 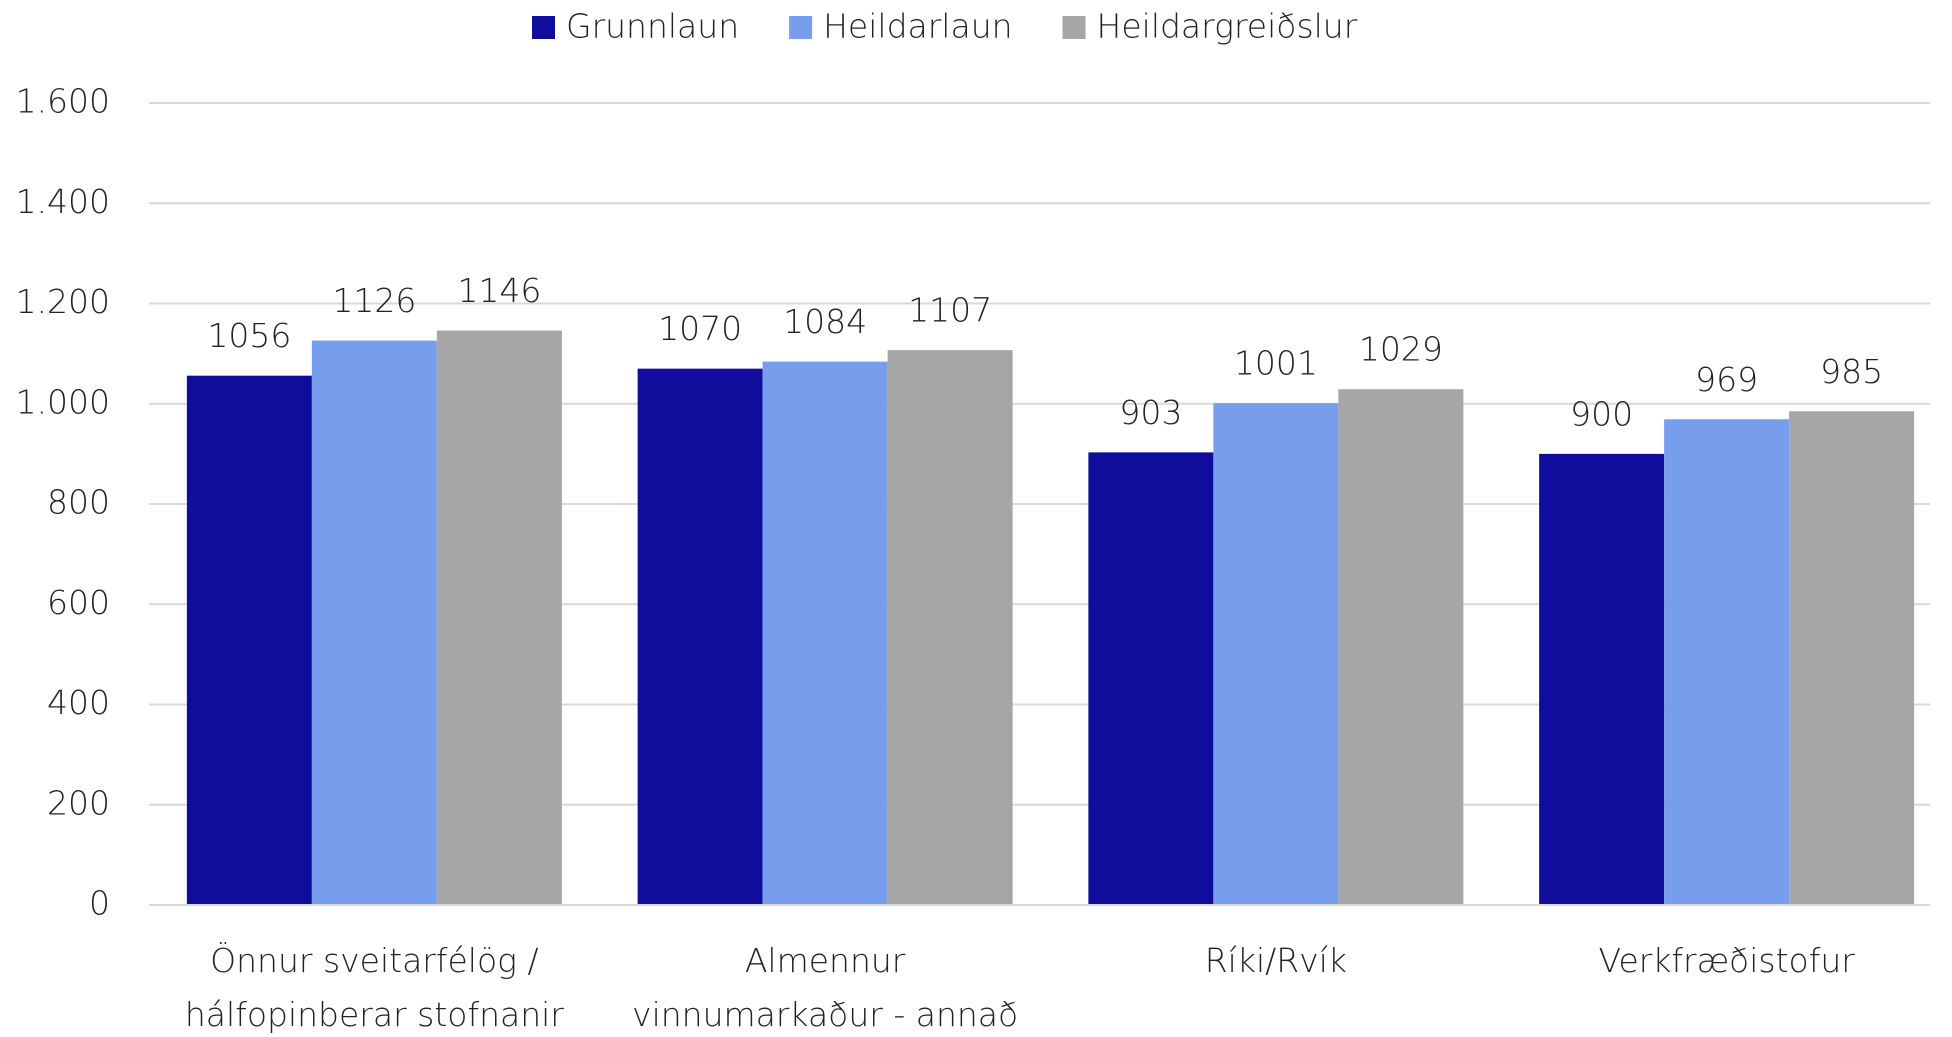 What do you see at coordinates (78, 502) in the screenshot?
I see `y-tick-label: 800` at bounding box center [78, 502].